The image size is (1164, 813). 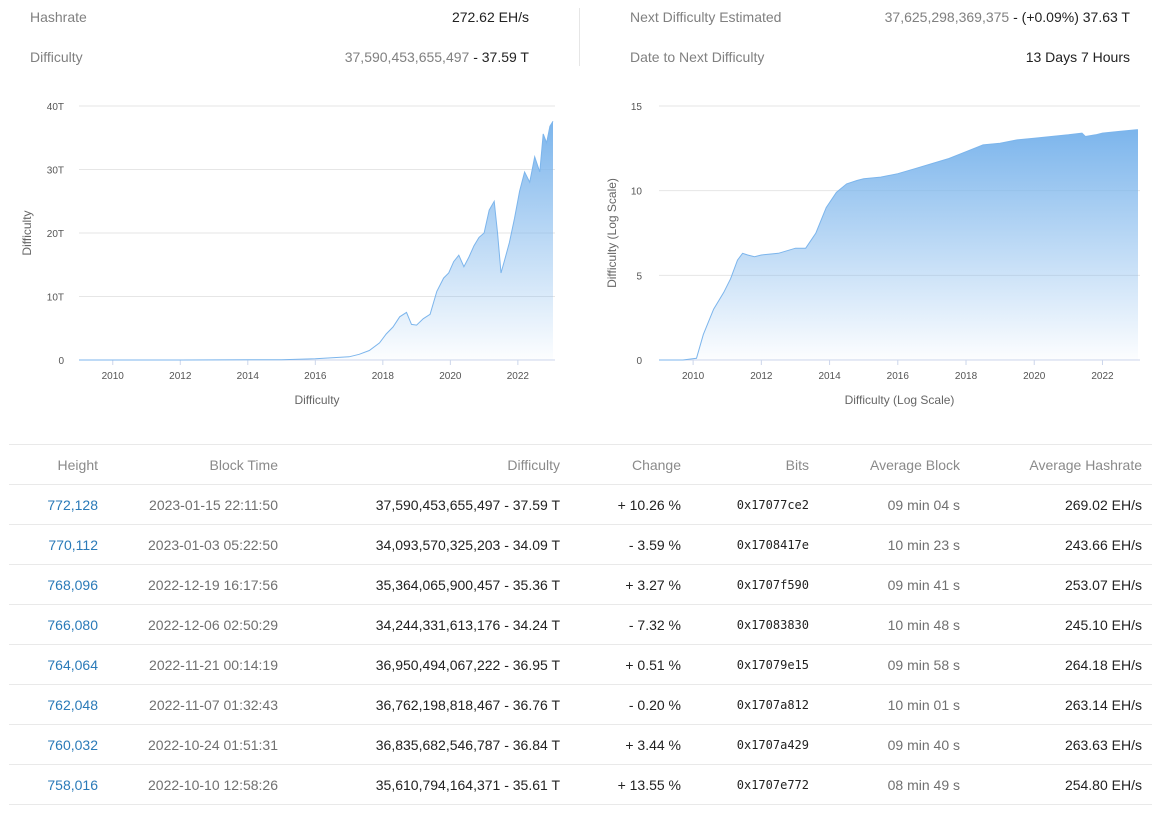 I want to click on average-hashrate-cell: 264.18 EH/s, so click(x=1061, y=664).